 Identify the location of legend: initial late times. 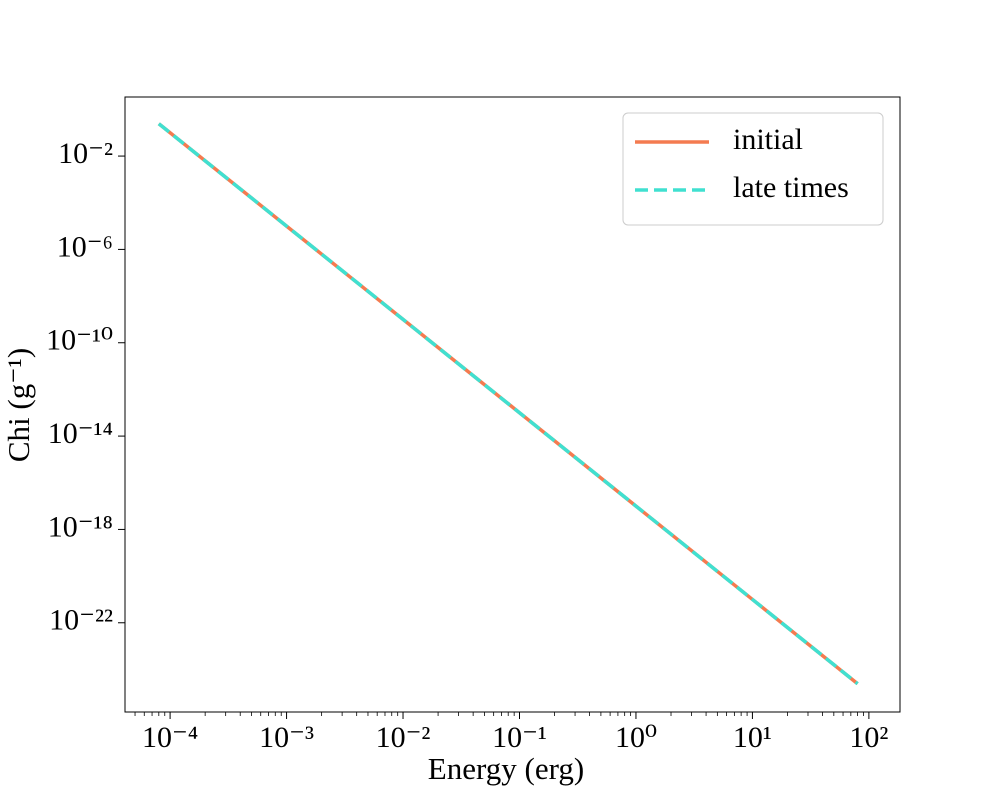
(753, 169).